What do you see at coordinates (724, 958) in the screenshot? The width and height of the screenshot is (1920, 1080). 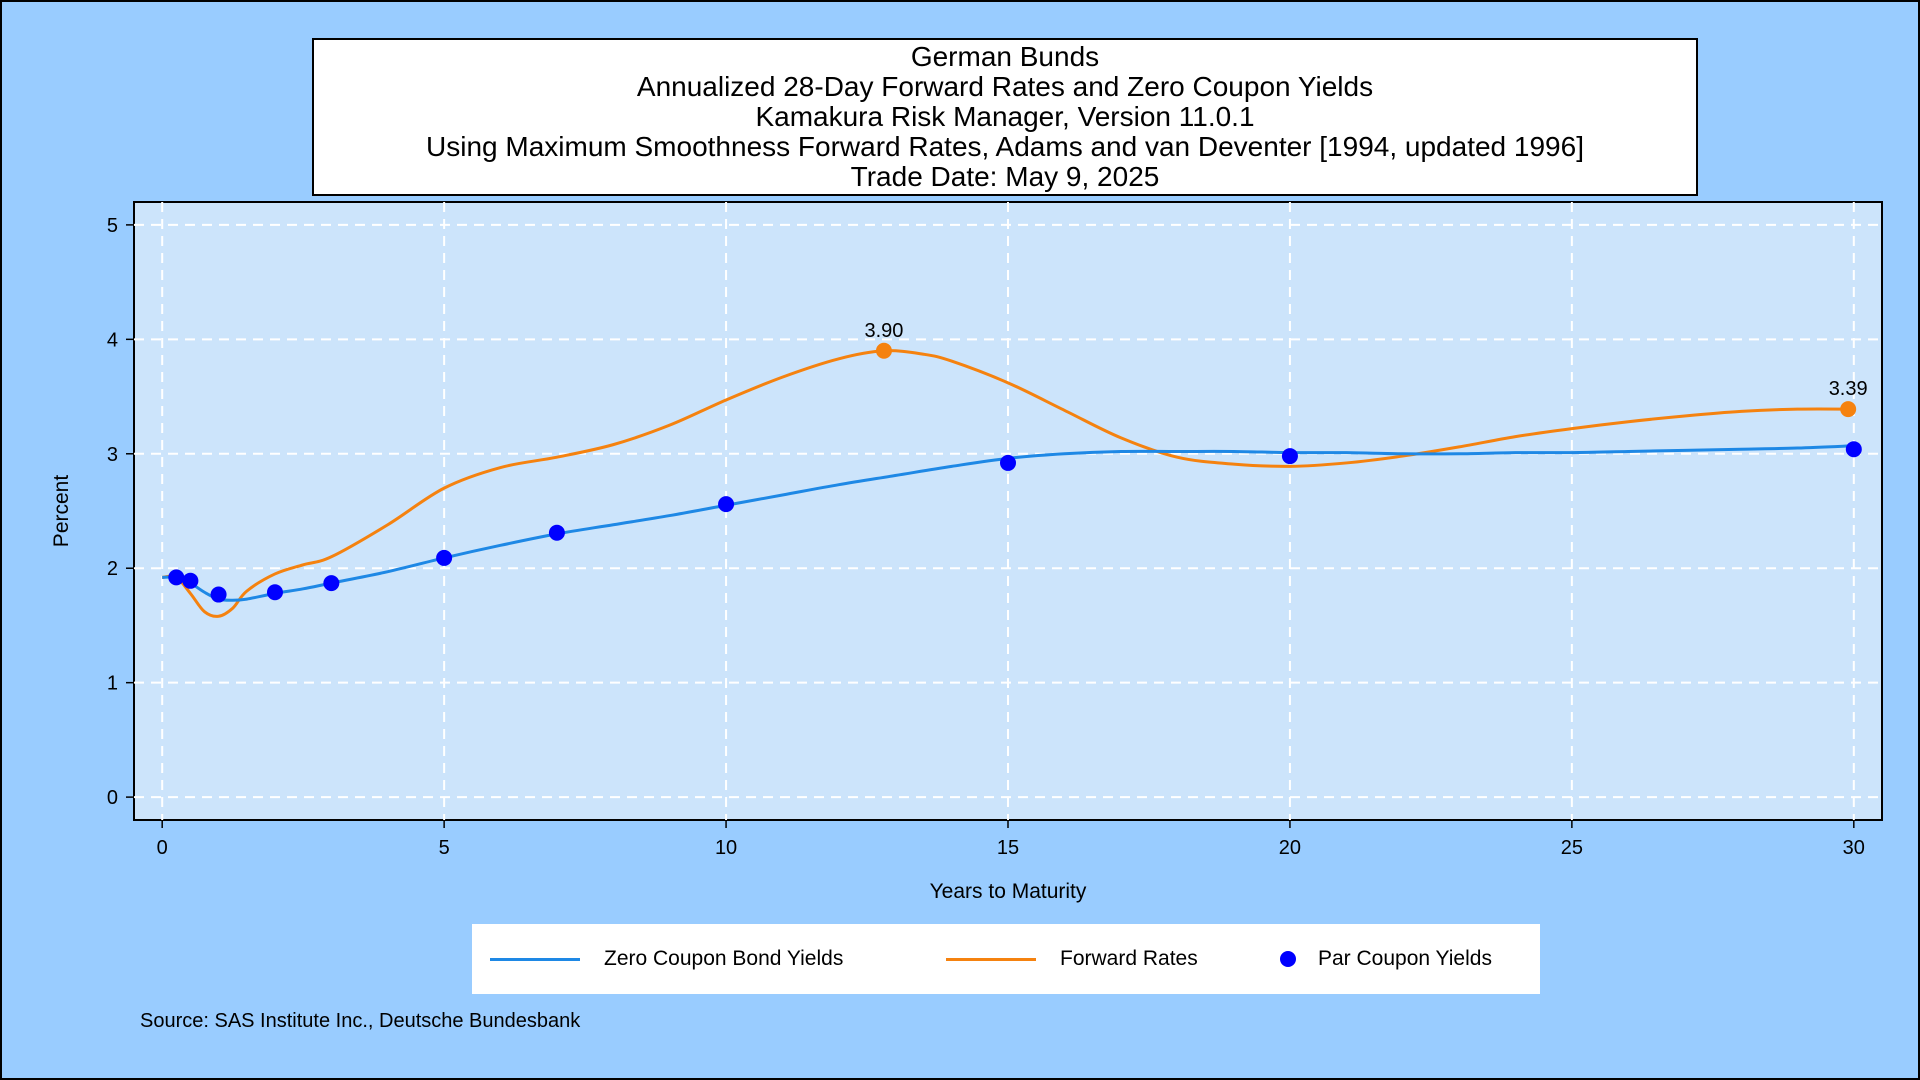 I see `legend-zero-label: Zero Coupon Bond Yields` at bounding box center [724, 958].